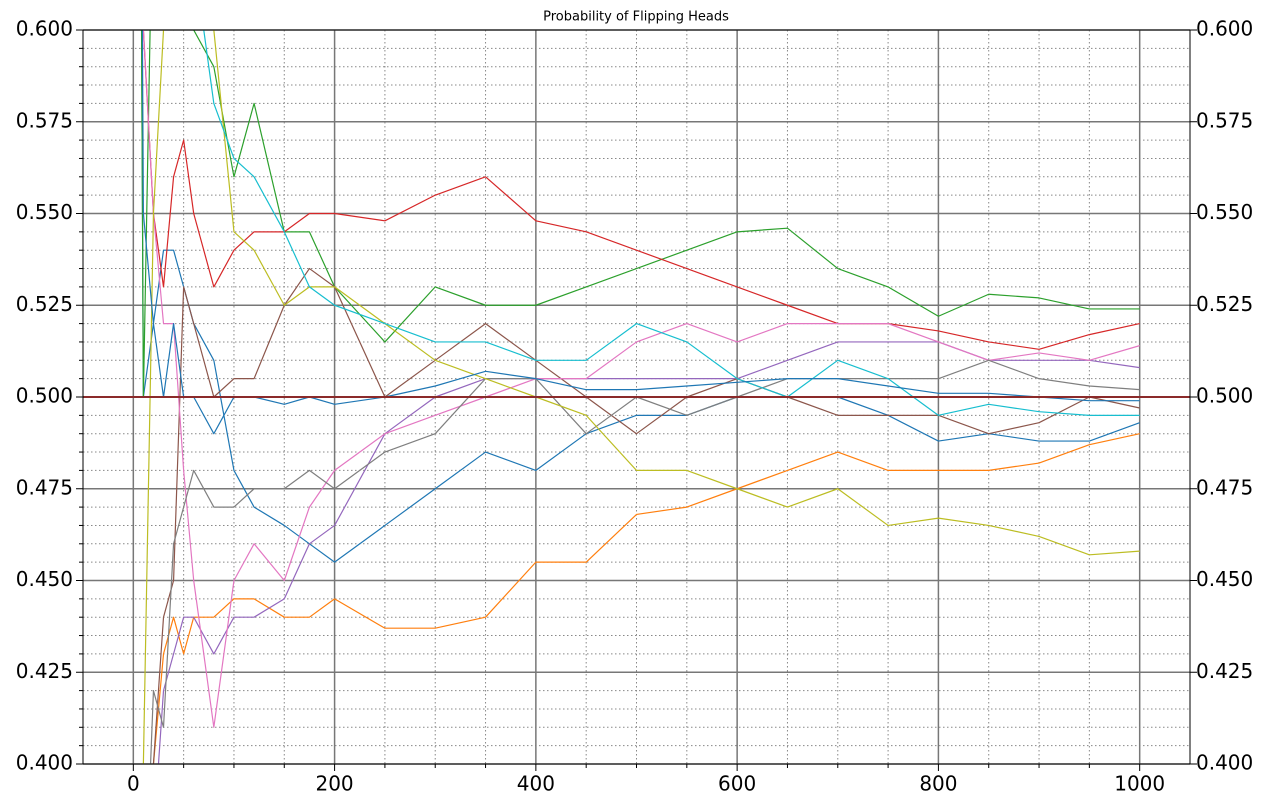 This screenshot has height=810, width=1272. I want to click on y-tick-label: 0.525, so click(44, 304).